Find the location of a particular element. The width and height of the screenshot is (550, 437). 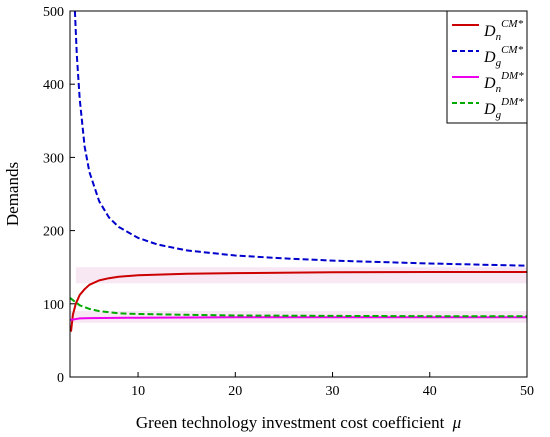

legend-entry-label: DnCM* is located at coordinates (503, 30).